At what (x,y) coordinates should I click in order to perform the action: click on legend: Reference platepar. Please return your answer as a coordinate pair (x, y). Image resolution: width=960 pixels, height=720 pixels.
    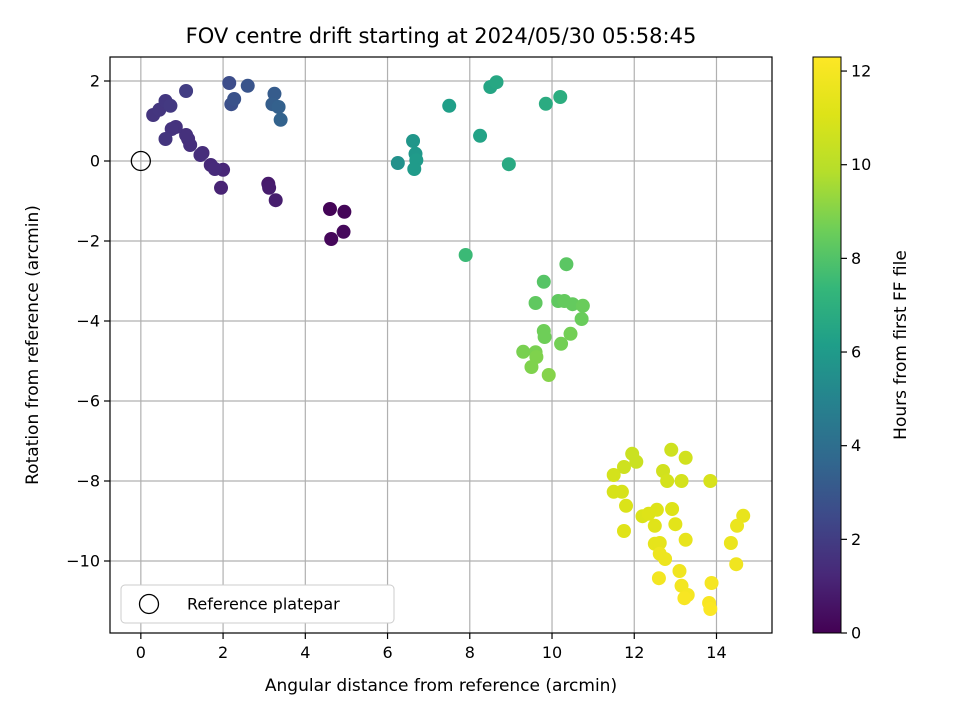
    Looking at the image, I should click on (257, 604).